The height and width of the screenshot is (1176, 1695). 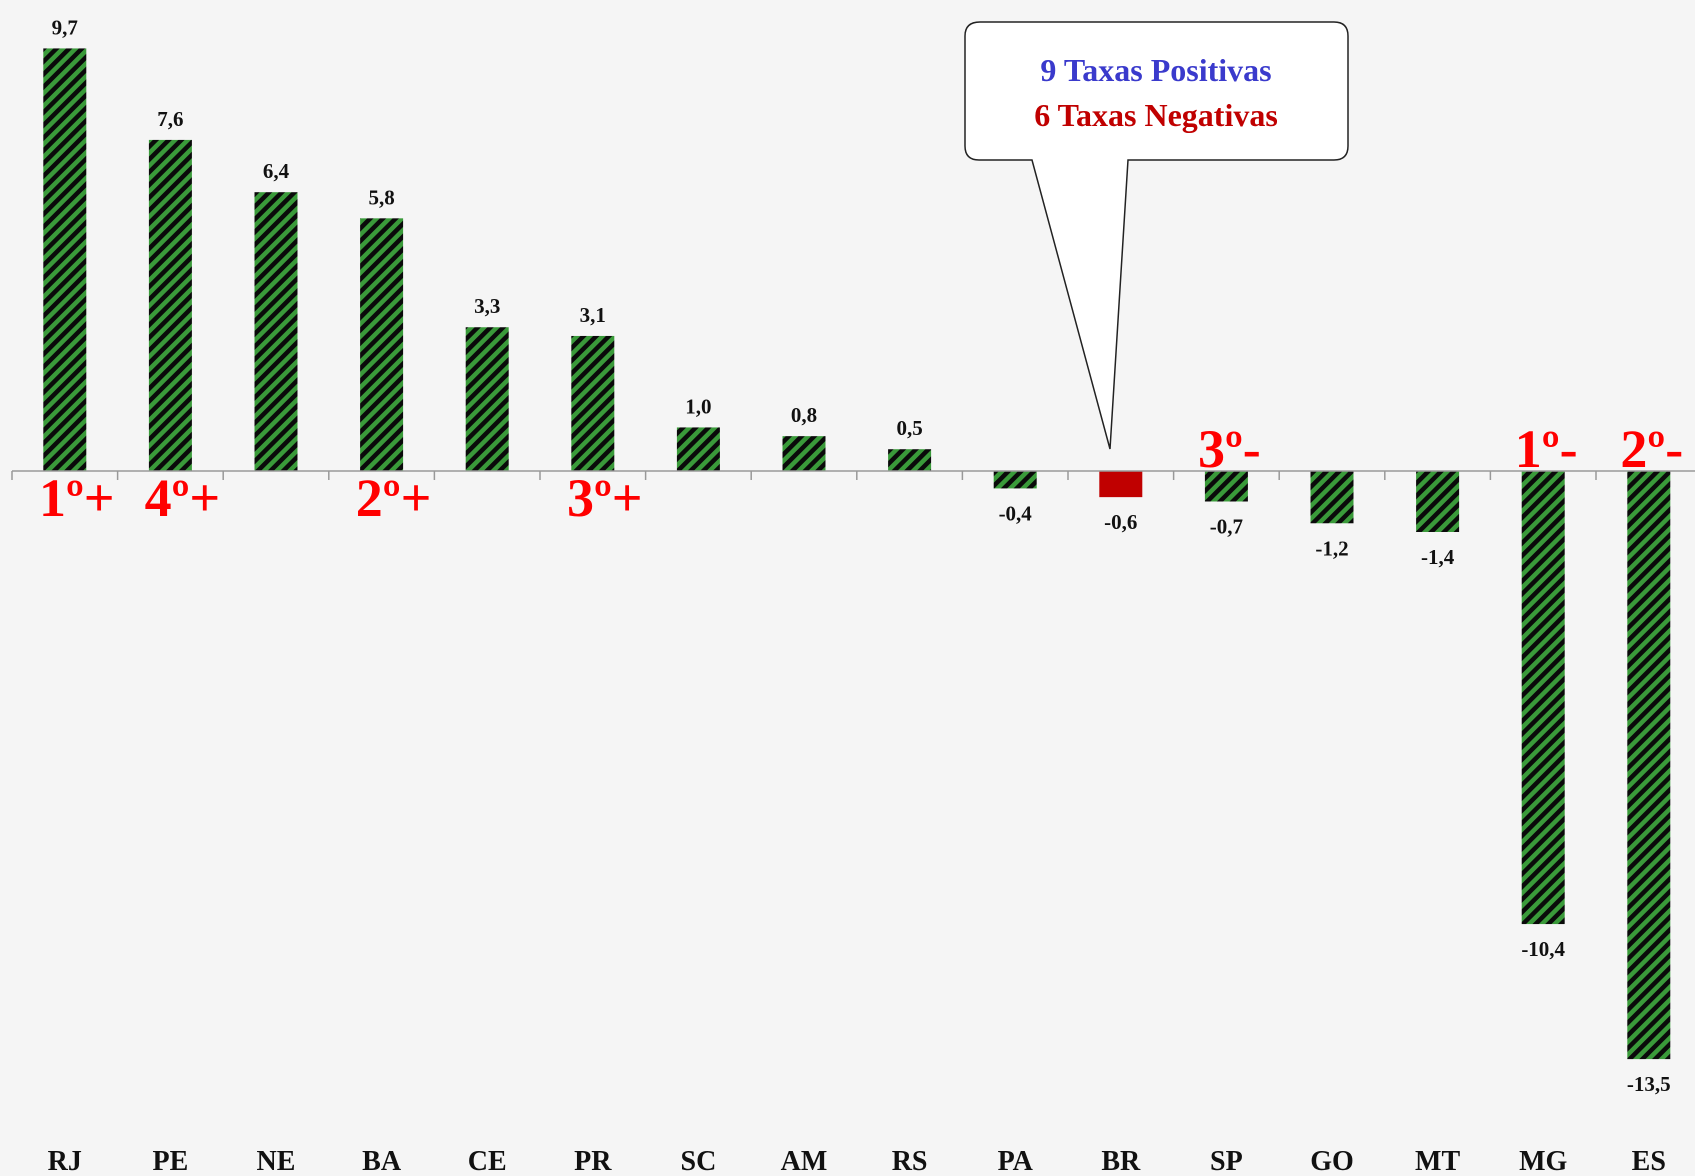 I want to click on value-label: 3,3, so click(x=487, y=306).